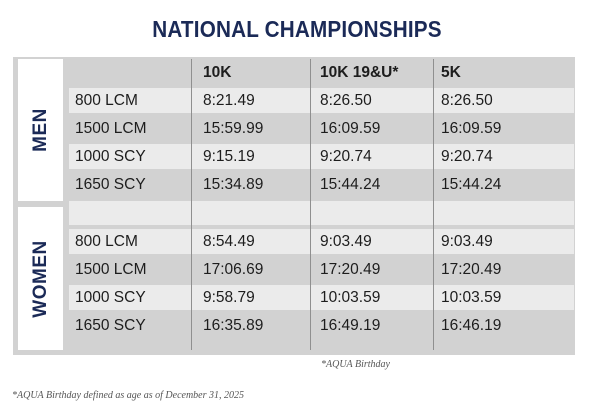 The image size is (594, 414). I want to click on column-header-10k: 10K, so click(217, 72).